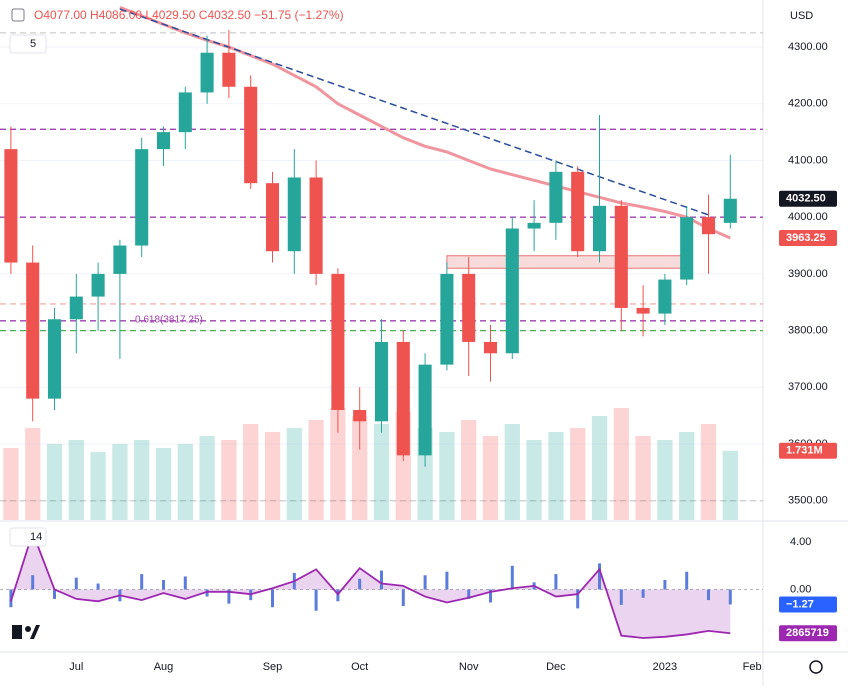 Image resolution: width=848 pixels, height=690 pixels. I want to click on indicator-badge, so click(28, 537).